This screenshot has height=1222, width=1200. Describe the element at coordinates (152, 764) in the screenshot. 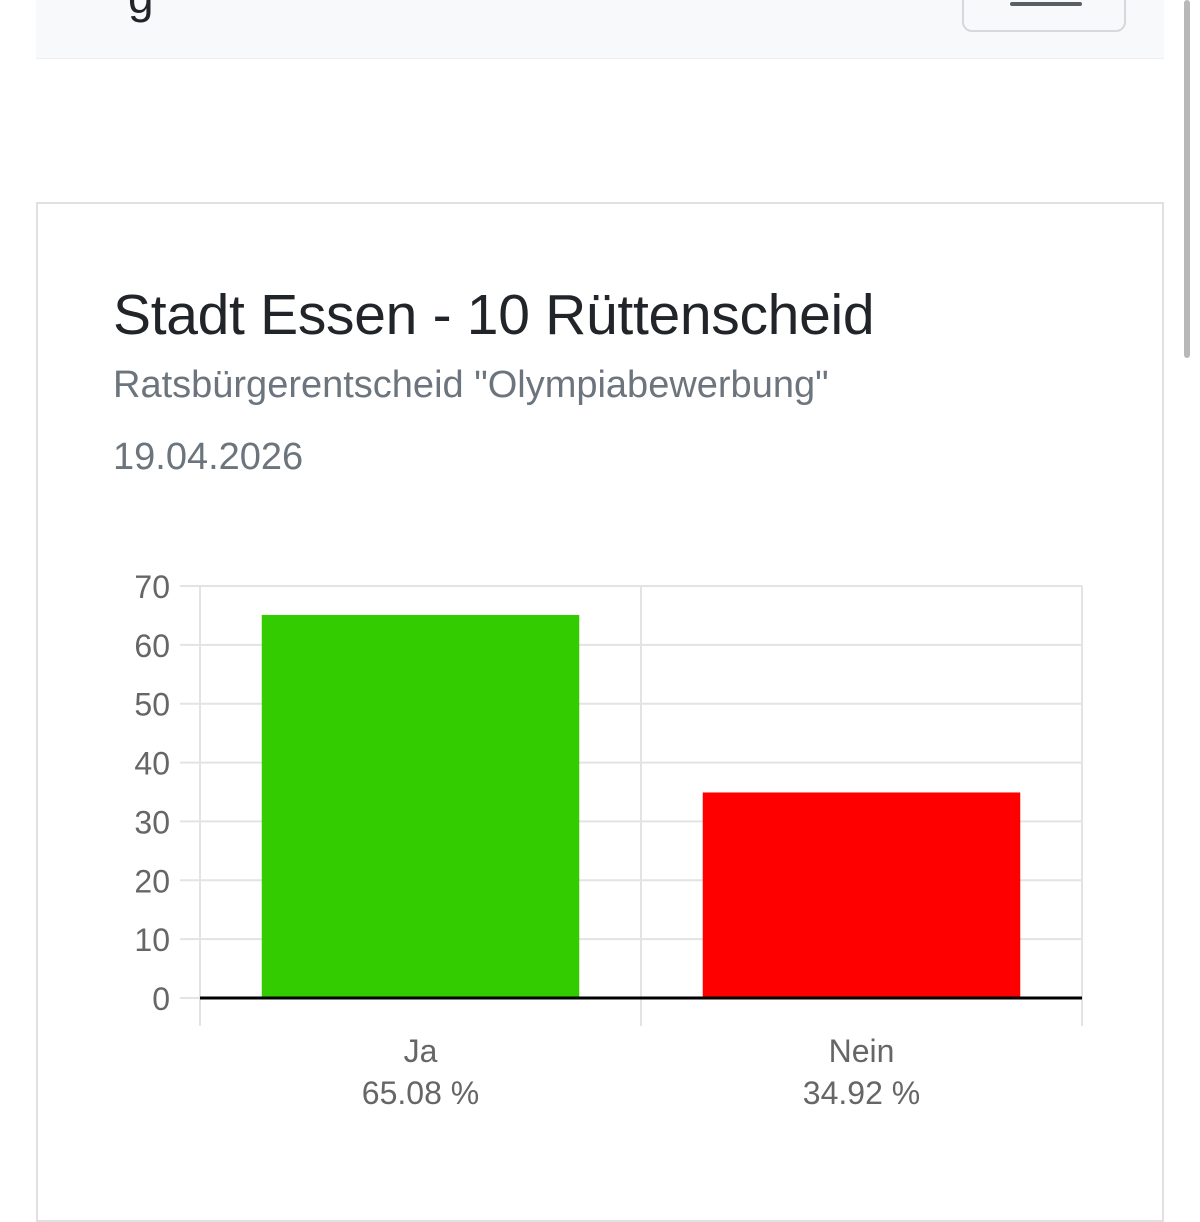

I see `y-tick-label: 40` at that location.